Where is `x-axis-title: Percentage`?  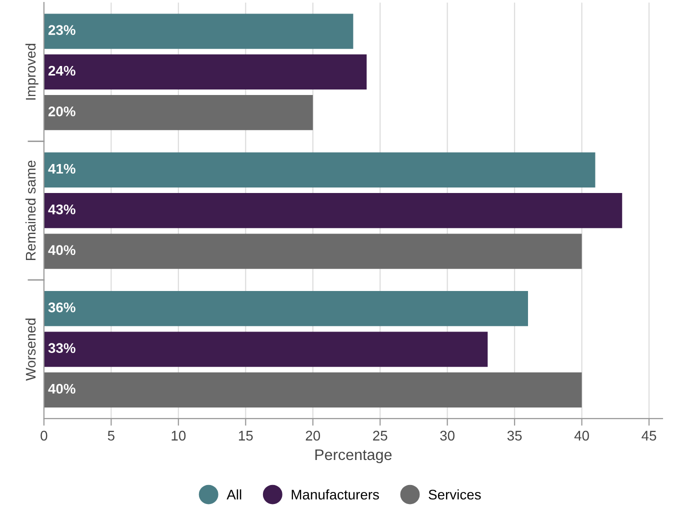 x-axis-title: Percentage is located at coordinates (353, 456).